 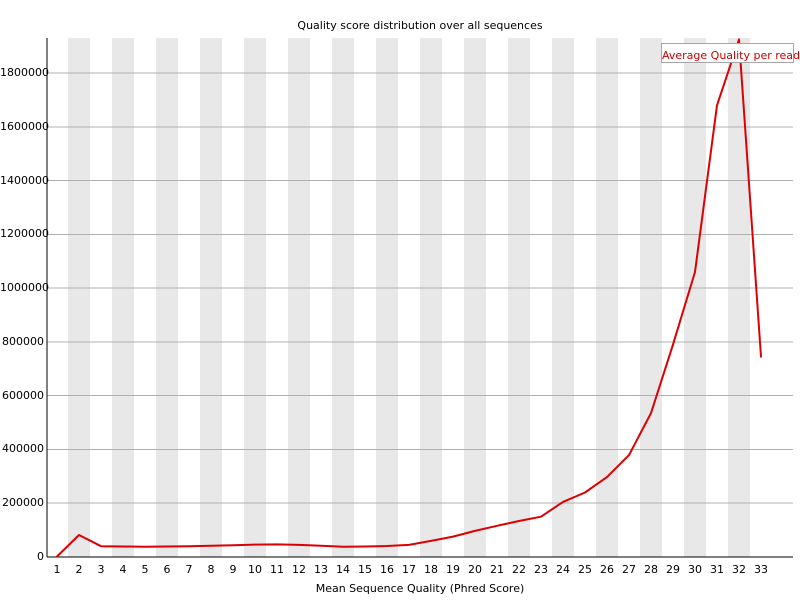 What do you see at coordinates (23, 503) in the screenshot?
I see `y-axis-tick-label: 200000` at bounding box center [23, 503].